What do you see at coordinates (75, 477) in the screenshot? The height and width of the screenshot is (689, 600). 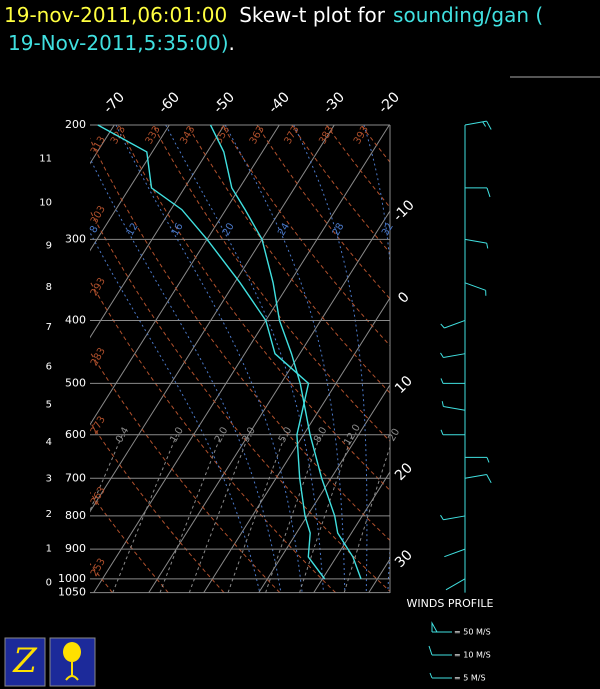 I see `pressure-label: 700` at bounding box center [75, 477].